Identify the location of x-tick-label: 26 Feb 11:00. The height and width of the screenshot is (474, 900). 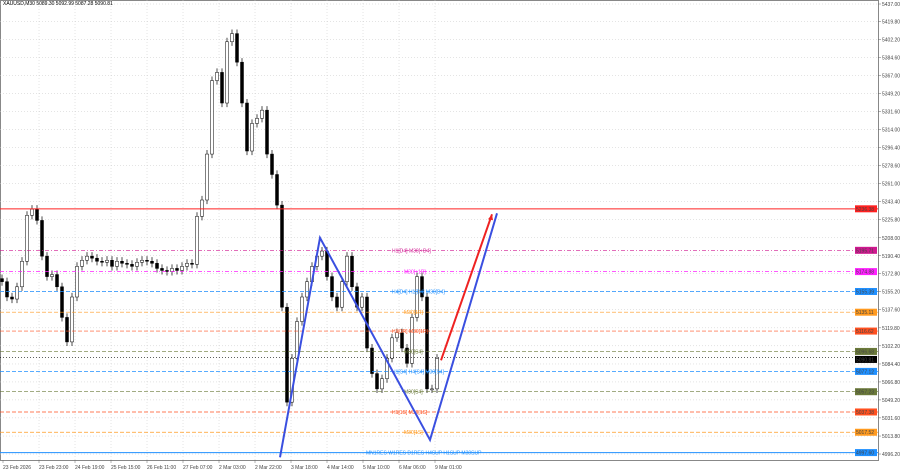
(161, 468).